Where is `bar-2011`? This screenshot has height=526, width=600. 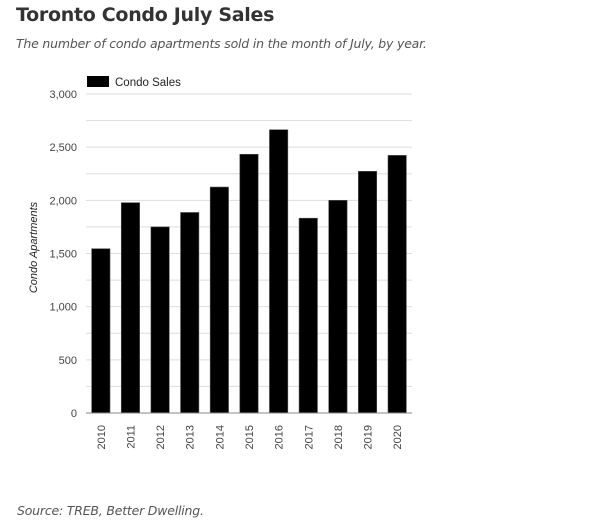 bar-2011 is located at coordinates (130, 308).